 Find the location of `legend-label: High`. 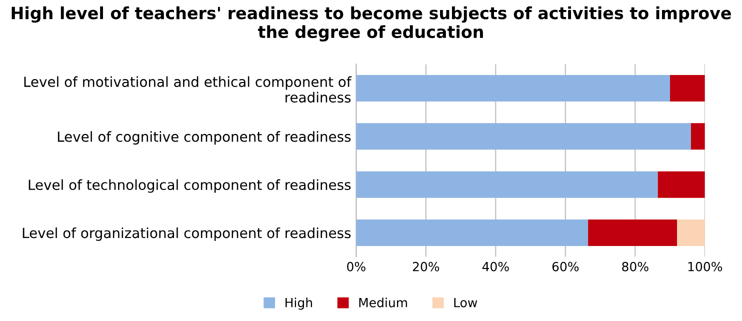

legend-label: High is located at coordinates (299, 304).